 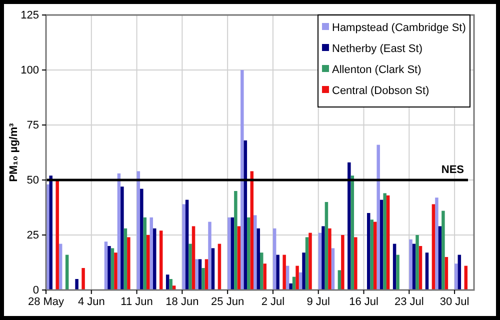 I want to click on y-axis-title: PM₁₀ µg/m³, so click(x=14, y=152).